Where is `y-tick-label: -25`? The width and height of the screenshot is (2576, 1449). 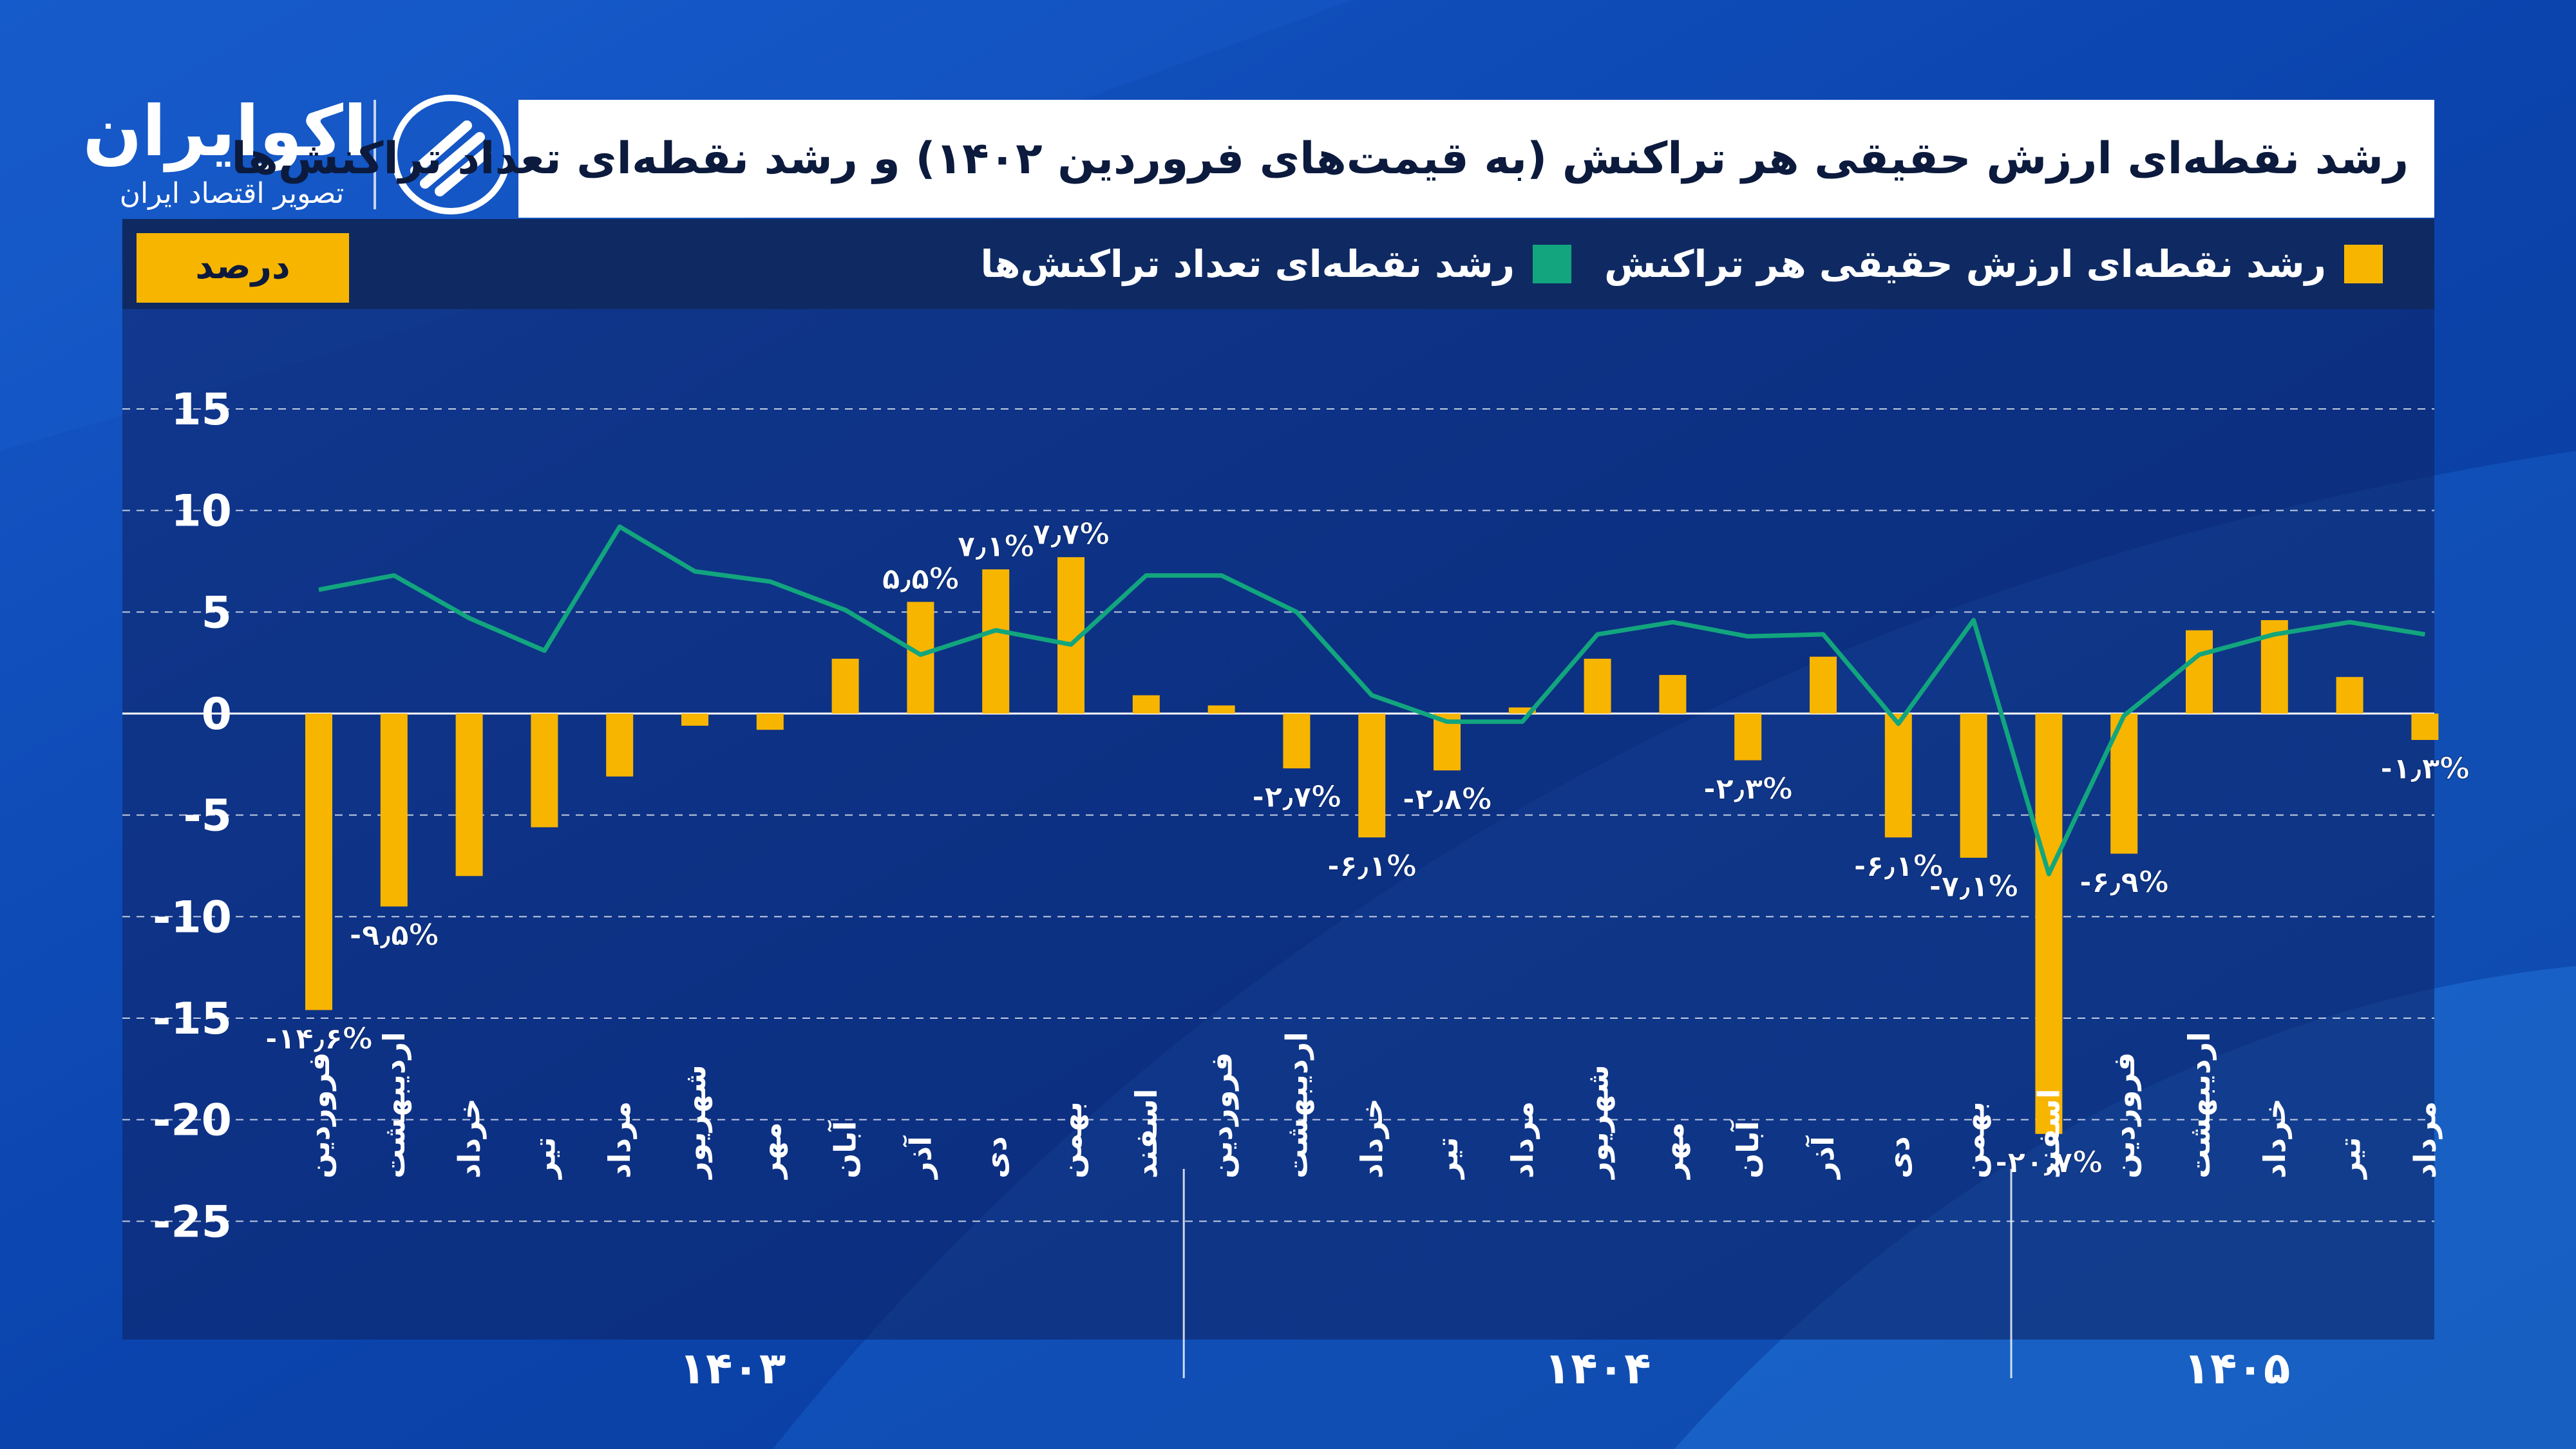 y-tick-label: -25 is located at coordinates (192, 1222).